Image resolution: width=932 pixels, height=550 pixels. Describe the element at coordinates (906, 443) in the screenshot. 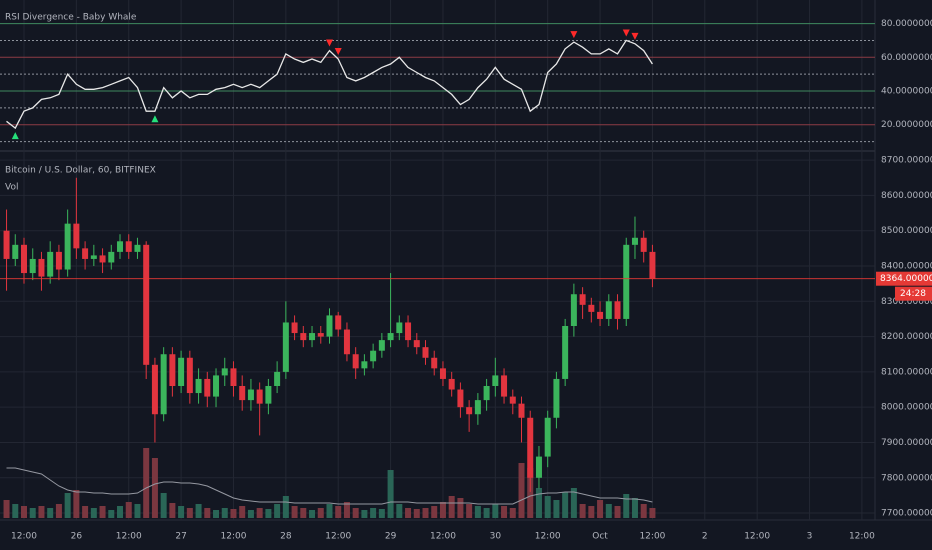

I see `y-tick-label: 7900.00000000` at that location.